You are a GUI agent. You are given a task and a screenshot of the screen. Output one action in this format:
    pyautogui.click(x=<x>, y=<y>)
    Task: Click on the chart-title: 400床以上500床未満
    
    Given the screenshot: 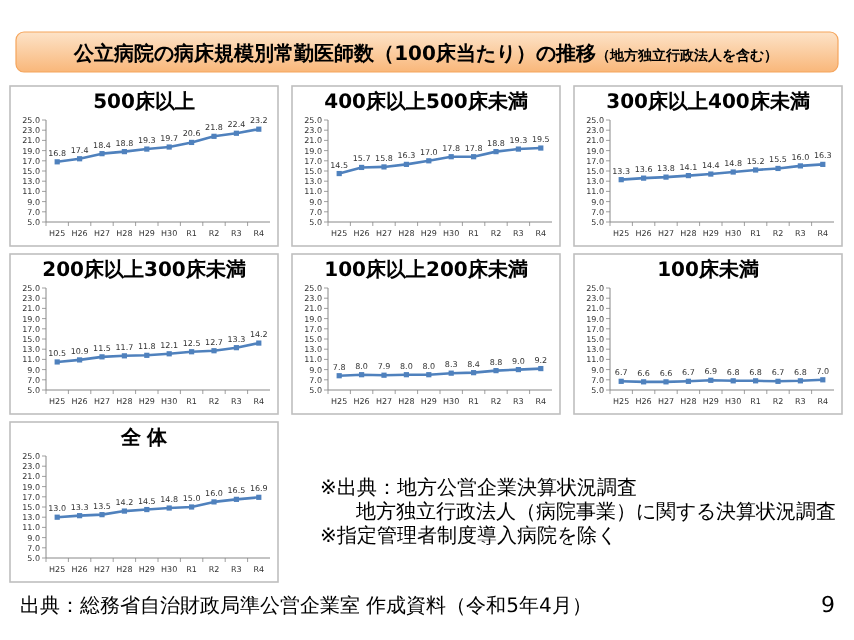 What is the action you would take?
    pyautogui.click(x=426, y=102)
    